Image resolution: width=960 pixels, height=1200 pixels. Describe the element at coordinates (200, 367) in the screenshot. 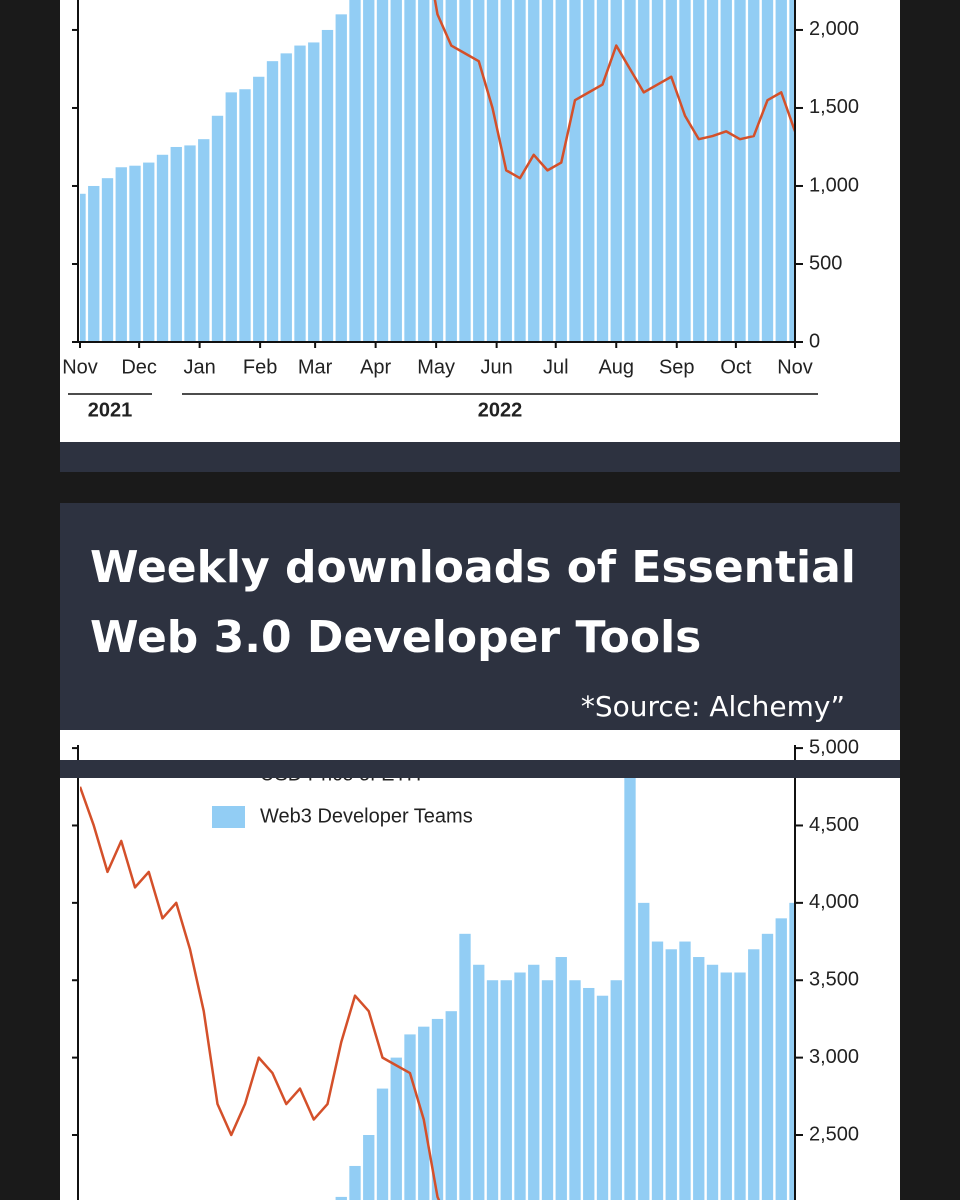

I see `x-tick-label: Jan` at that location.